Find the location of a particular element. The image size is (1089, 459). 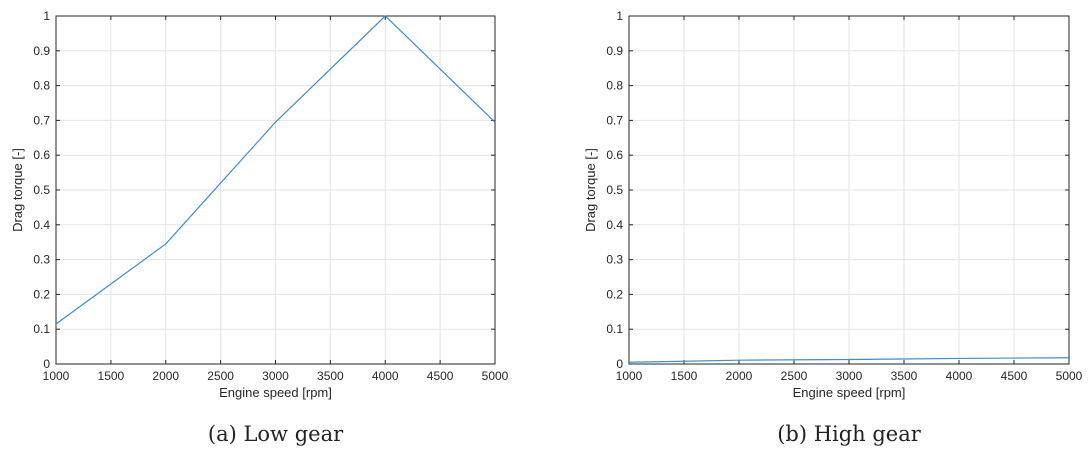

series-line is located at coordinates (849, 360).